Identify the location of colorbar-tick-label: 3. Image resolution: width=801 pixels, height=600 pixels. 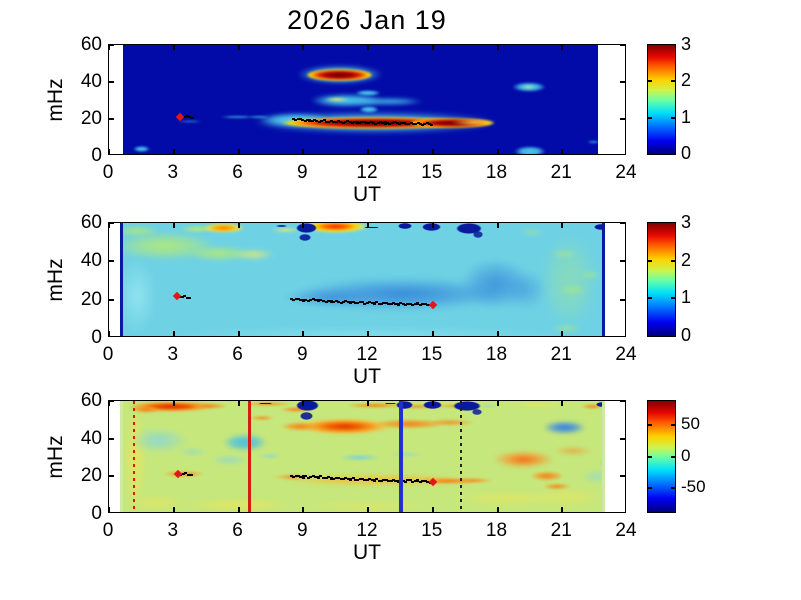
(686, 222).